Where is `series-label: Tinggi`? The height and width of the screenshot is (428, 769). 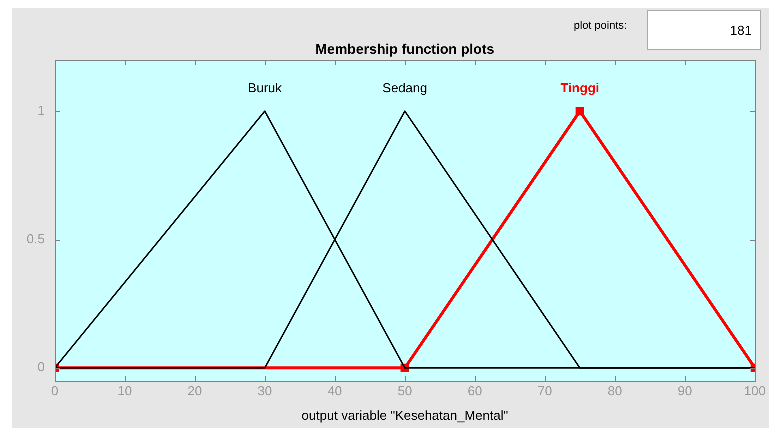
series-label: Tinggi is located at coordinates (580, 88).